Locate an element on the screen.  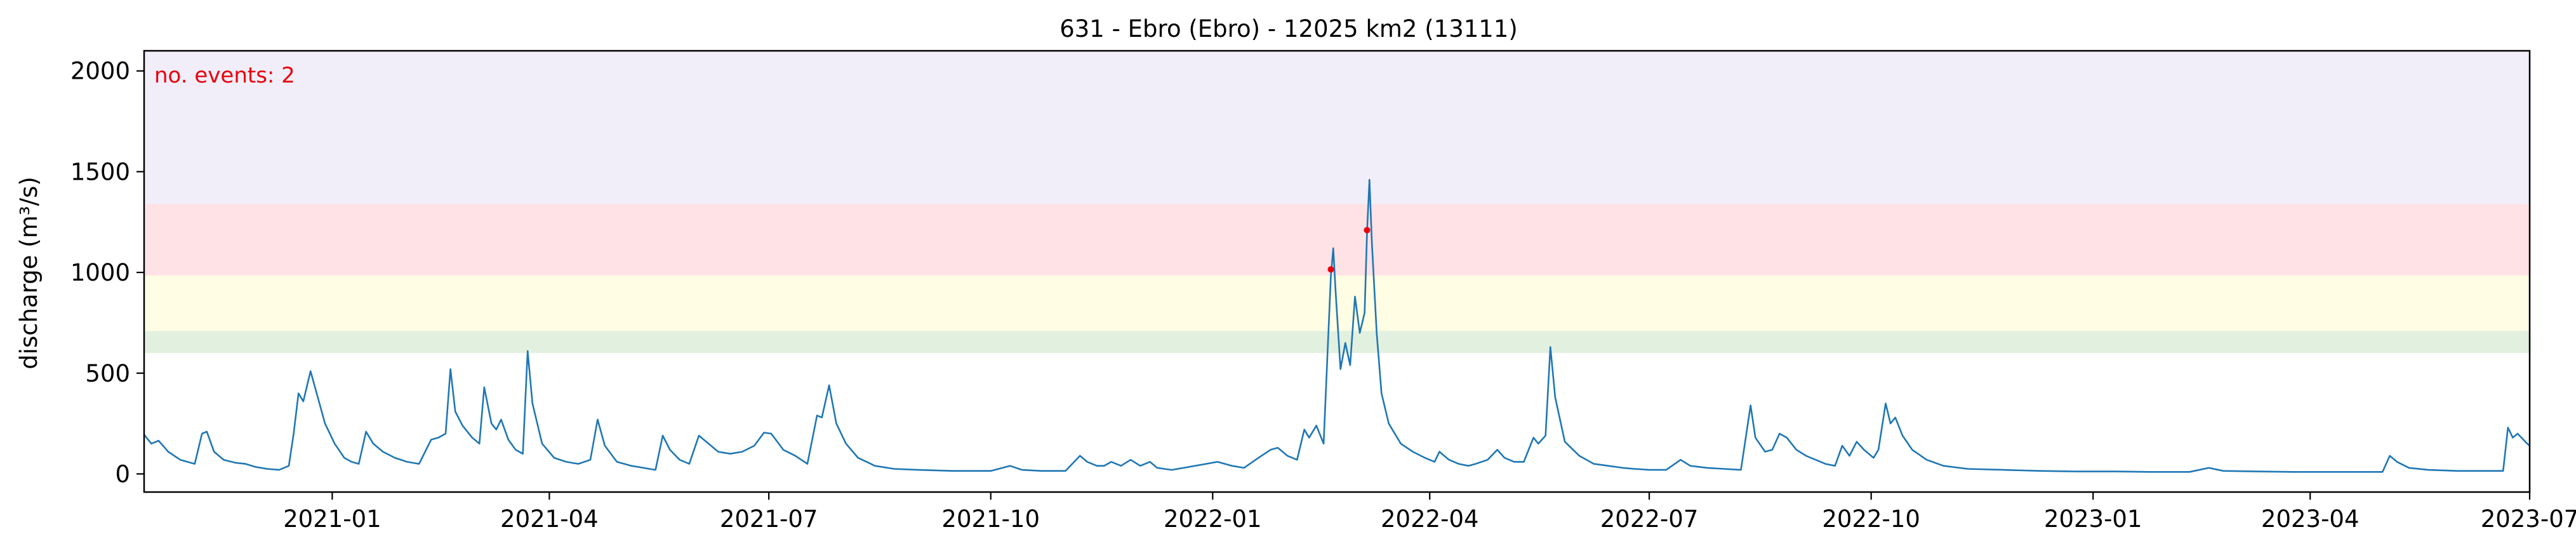
x-tick-label-1: 2021-01 is located at coordinates (332, 519).